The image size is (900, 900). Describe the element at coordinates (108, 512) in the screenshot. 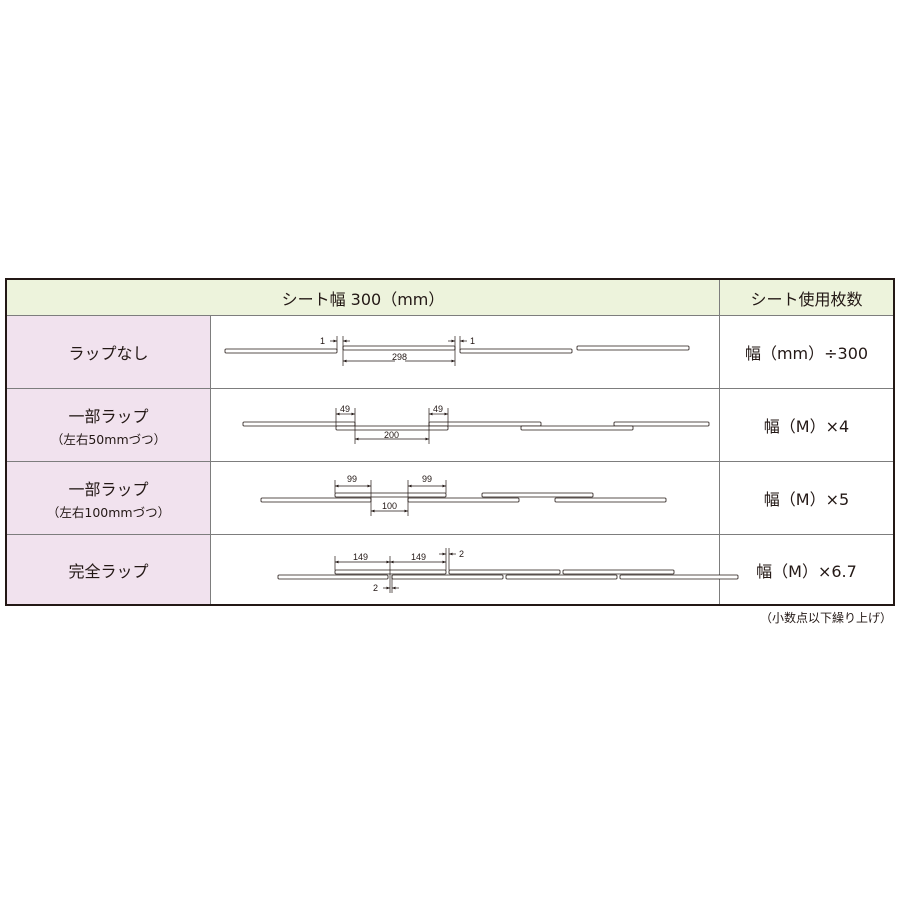

I see `row-sublabel: （左右100mmづつ）` at that location.